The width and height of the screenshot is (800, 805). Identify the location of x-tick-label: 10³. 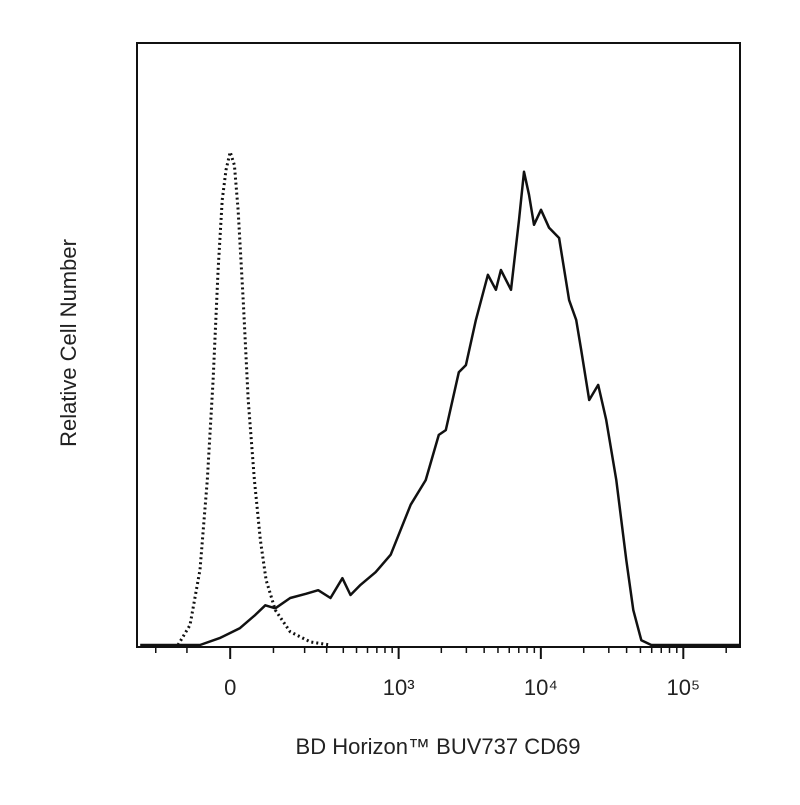
(399, 687).